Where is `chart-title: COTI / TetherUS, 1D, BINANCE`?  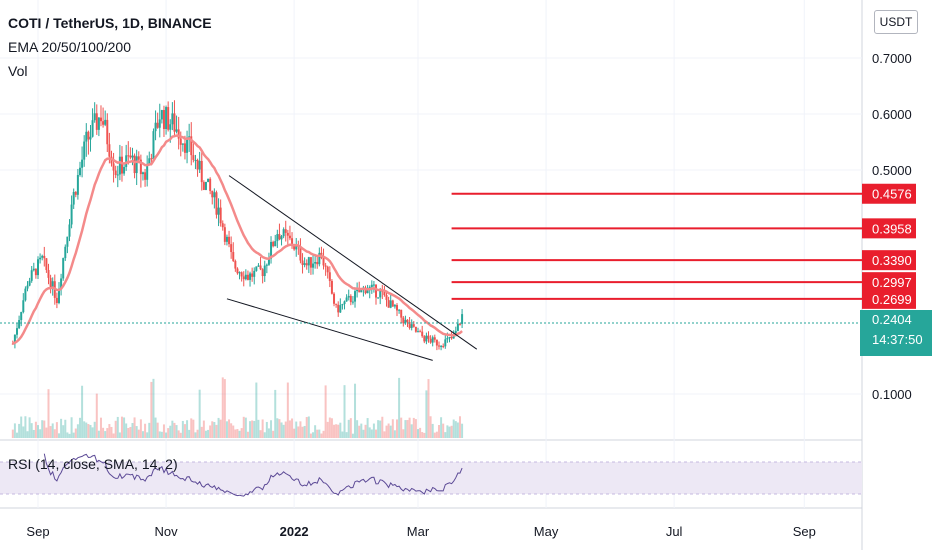
chart-title: COTI / TetherUS, 1D, BINANCE is located at coordinates (110, 23).